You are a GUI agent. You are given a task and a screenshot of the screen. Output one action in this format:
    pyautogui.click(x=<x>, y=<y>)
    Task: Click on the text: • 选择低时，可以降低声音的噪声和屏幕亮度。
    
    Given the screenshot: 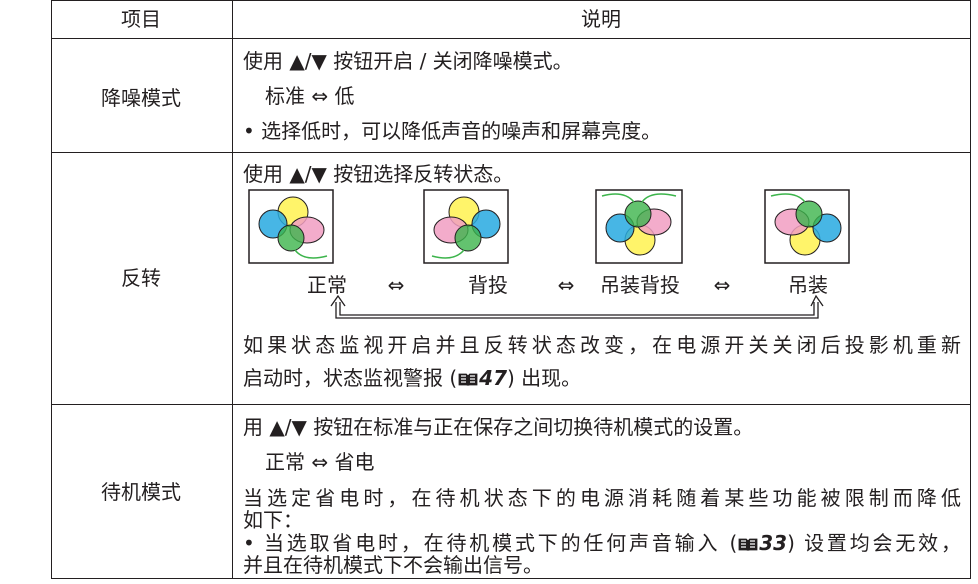 What is the action you would take?
    pyautogui.click(x=452, y=131)
    